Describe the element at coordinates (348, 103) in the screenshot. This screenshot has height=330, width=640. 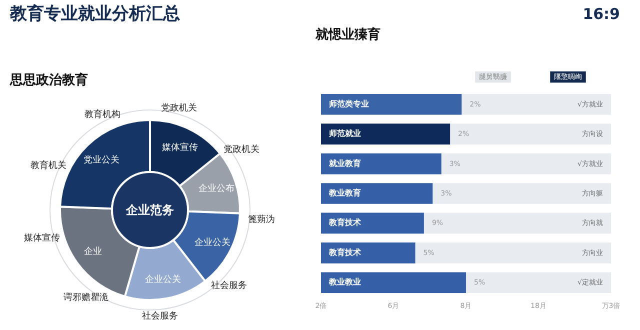
I see `y-tick-label: 师范类专业` at that location.